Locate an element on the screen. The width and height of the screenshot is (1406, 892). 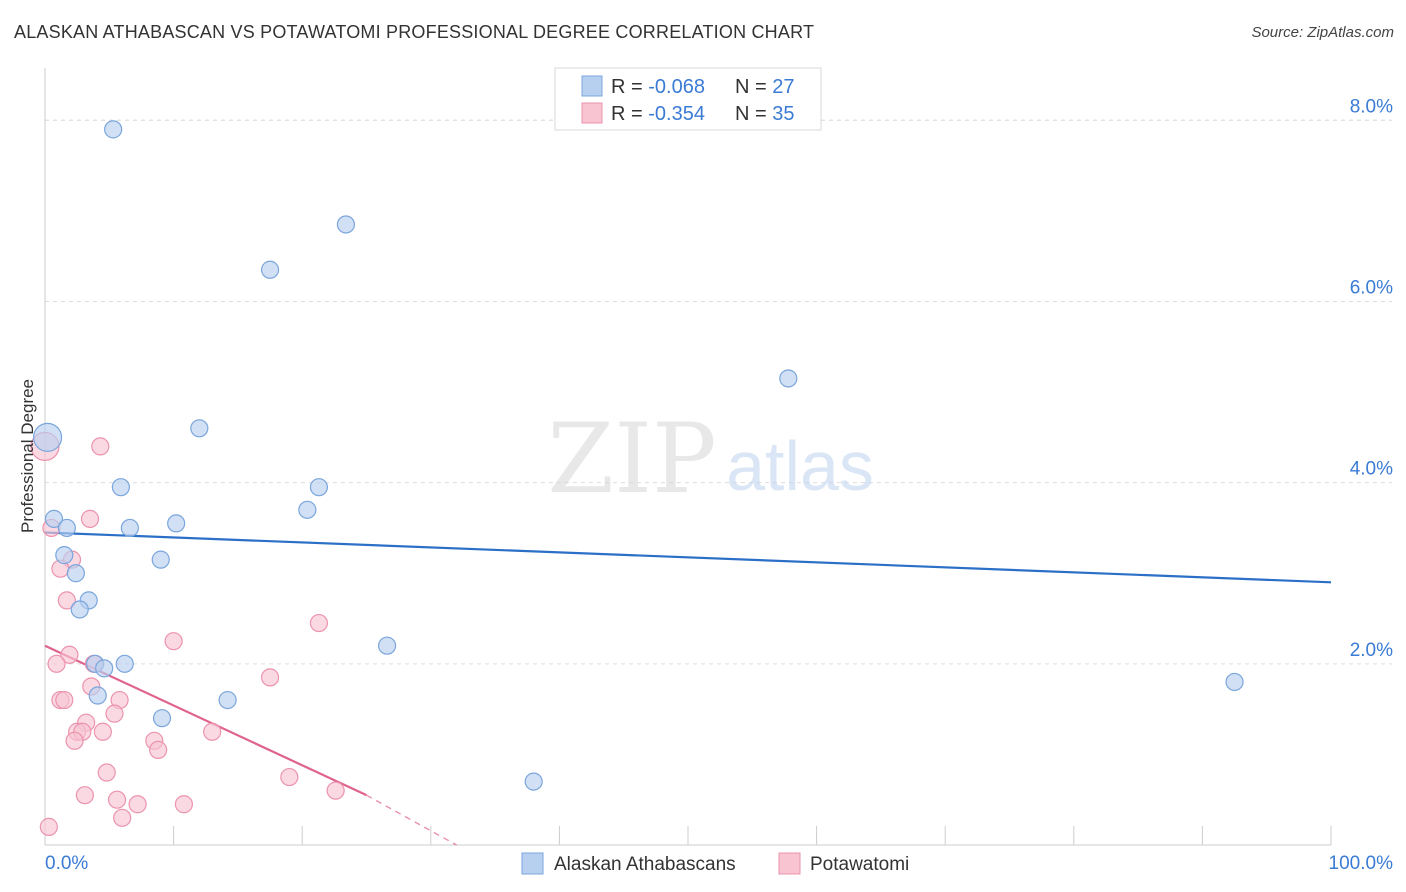
stats-legend: R = -0.068 N = 27 R = -0.354 N = 35 is located at coordinates (688, 99).